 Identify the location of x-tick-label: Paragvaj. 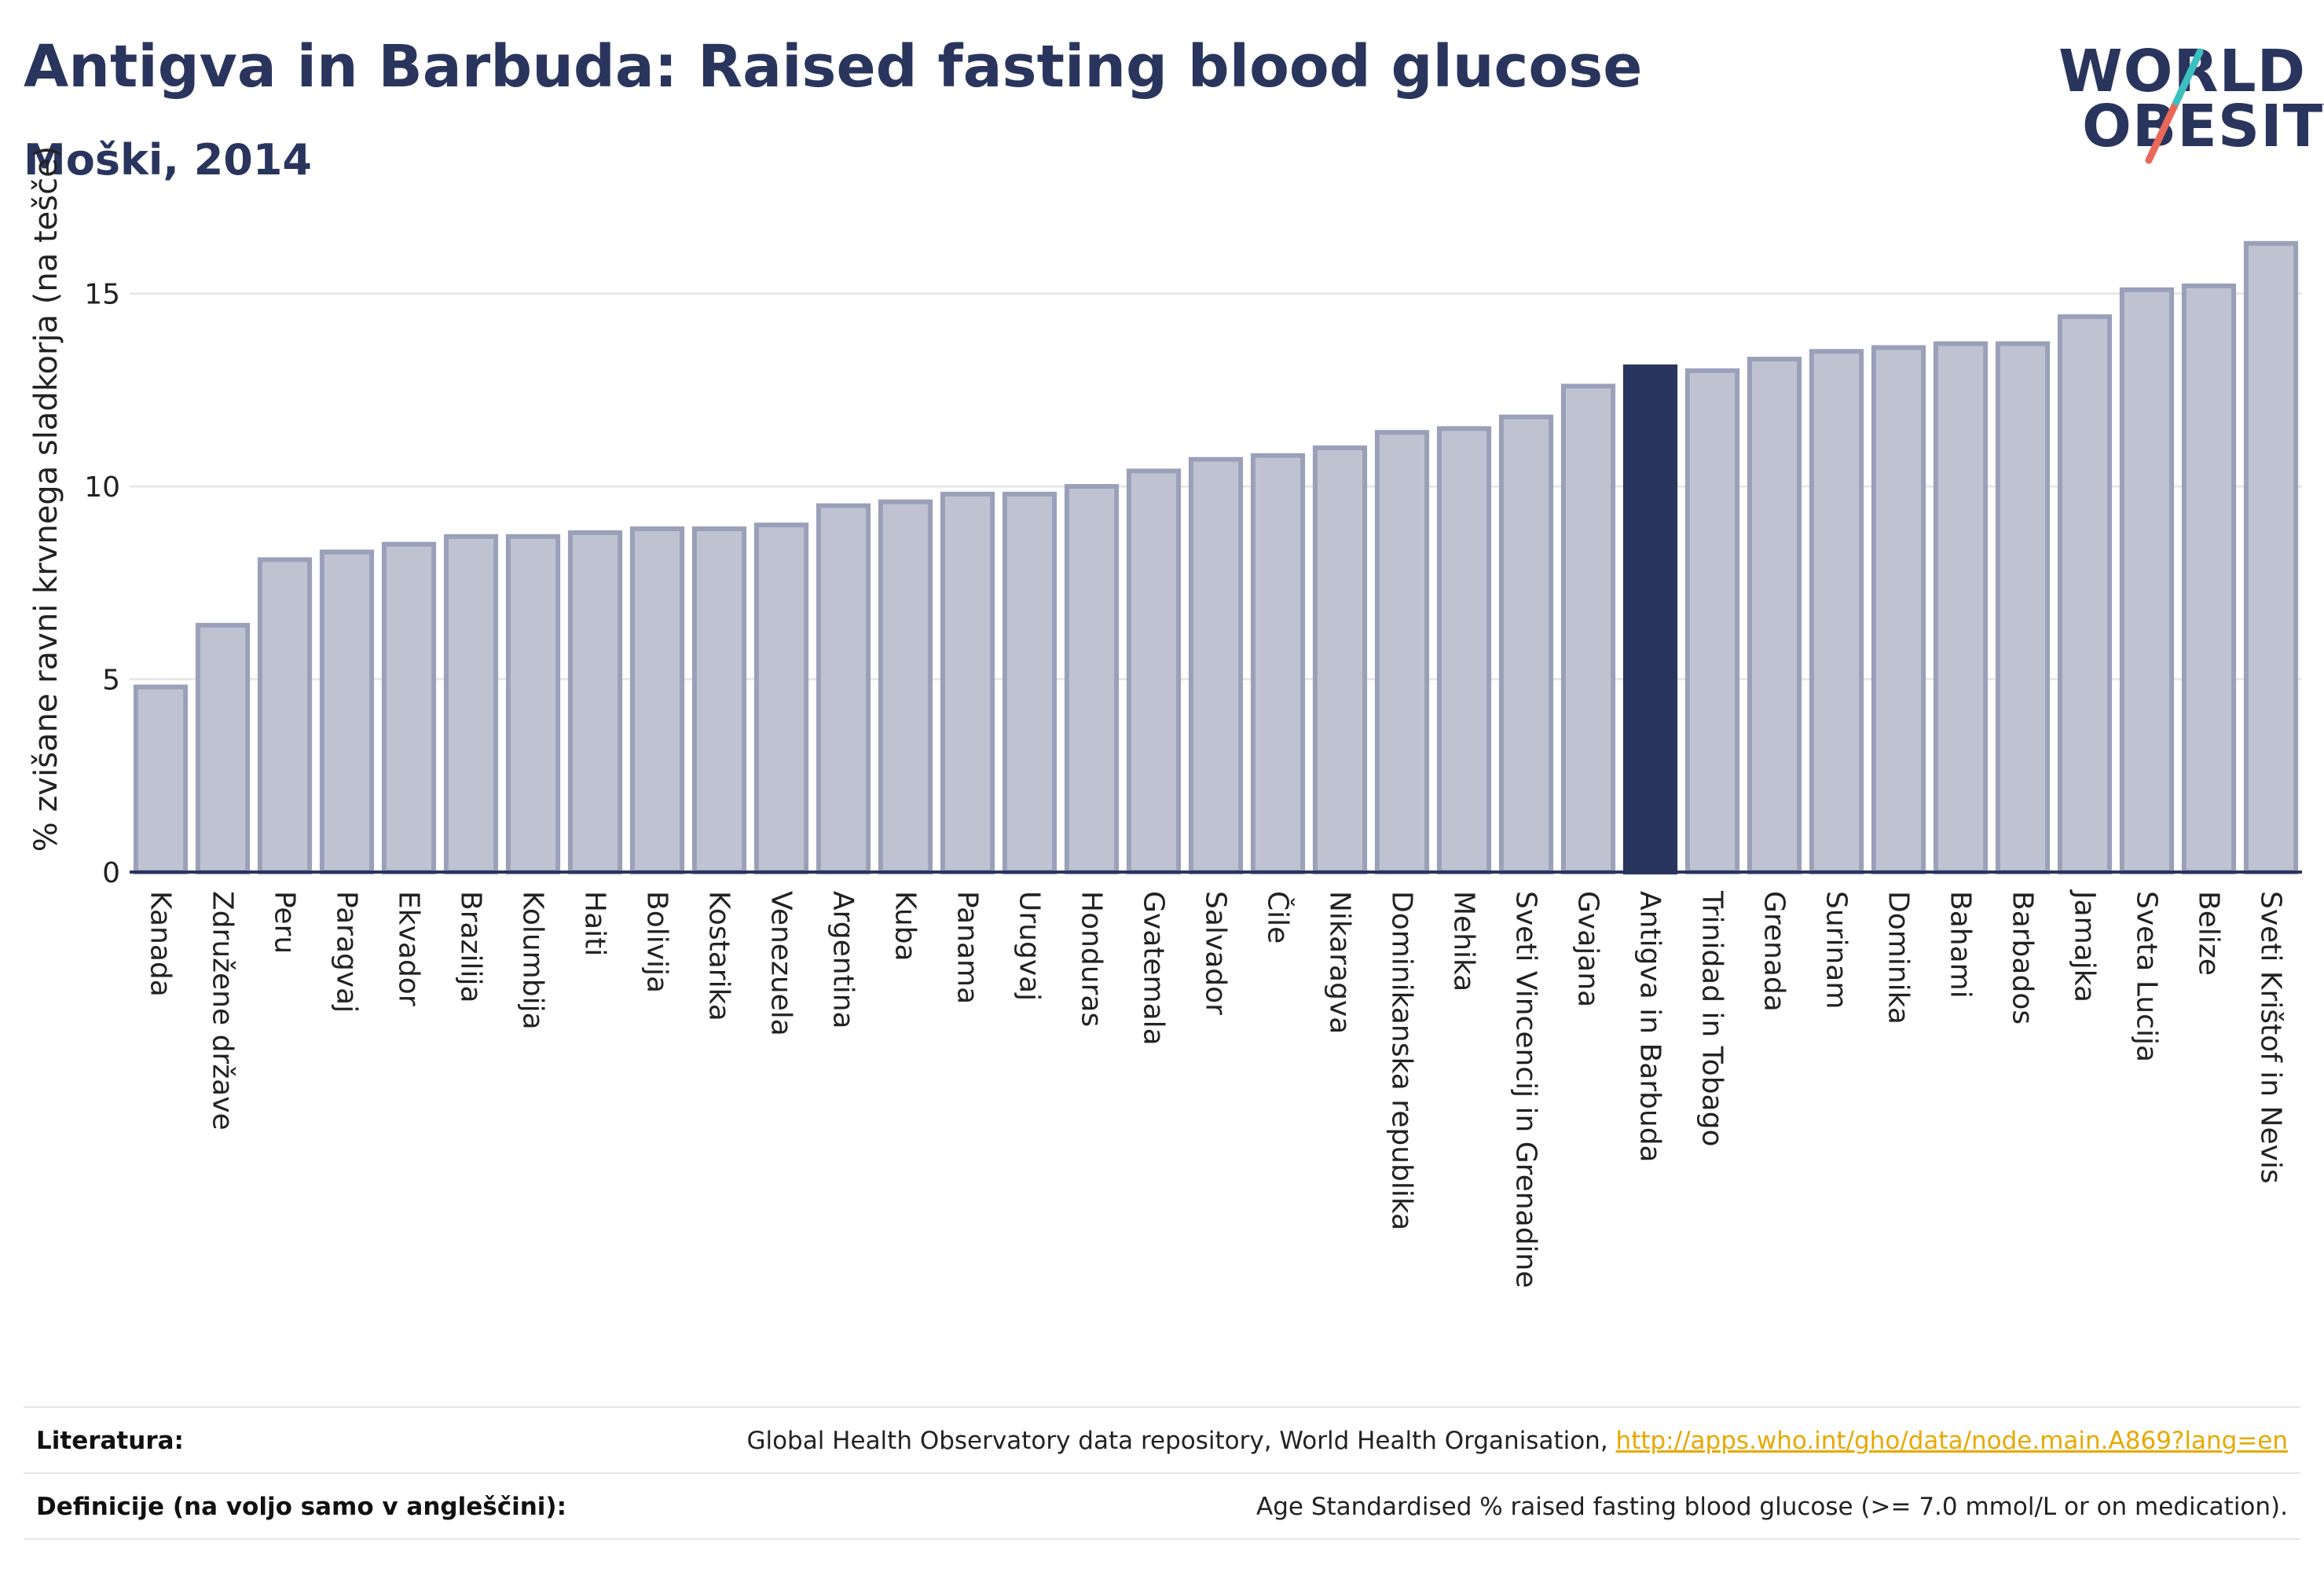
(347, 952).